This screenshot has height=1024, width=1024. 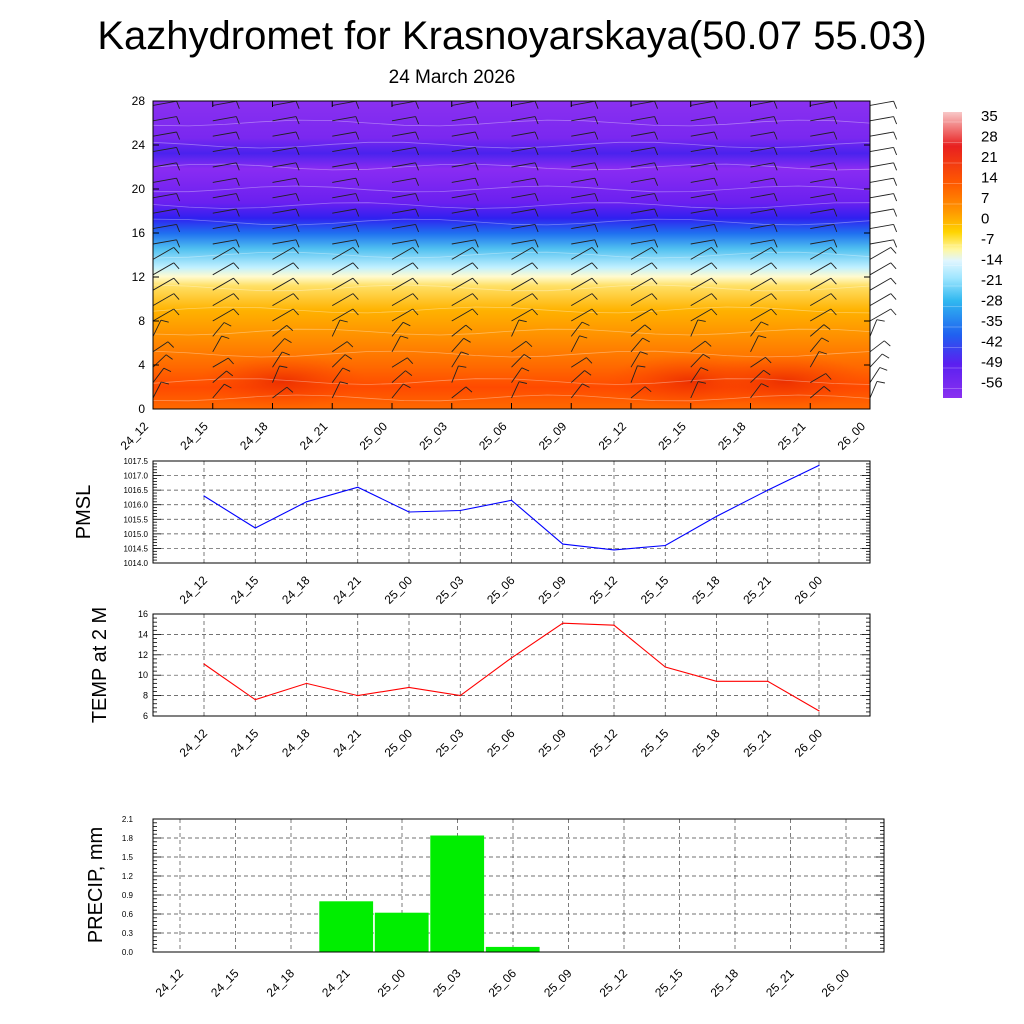 I want to click on y-tick-label: 0.0, so click(x=128, y=952).